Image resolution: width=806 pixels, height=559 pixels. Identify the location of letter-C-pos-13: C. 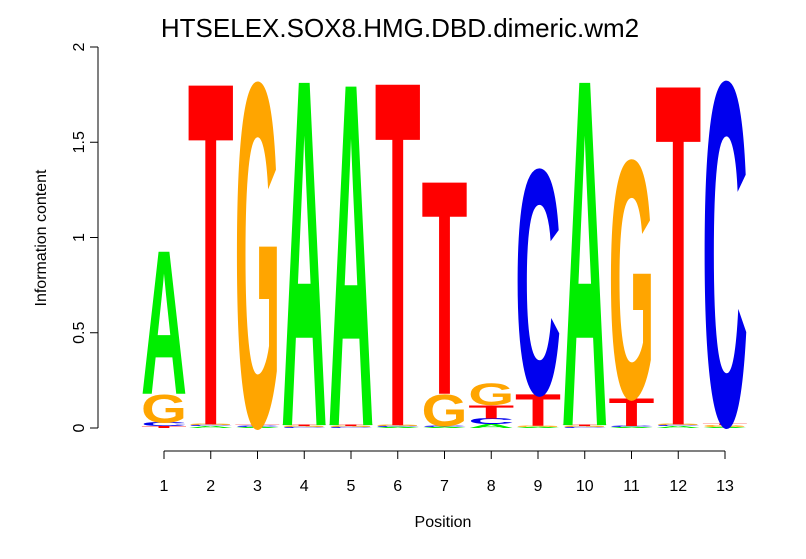
(725, 264).